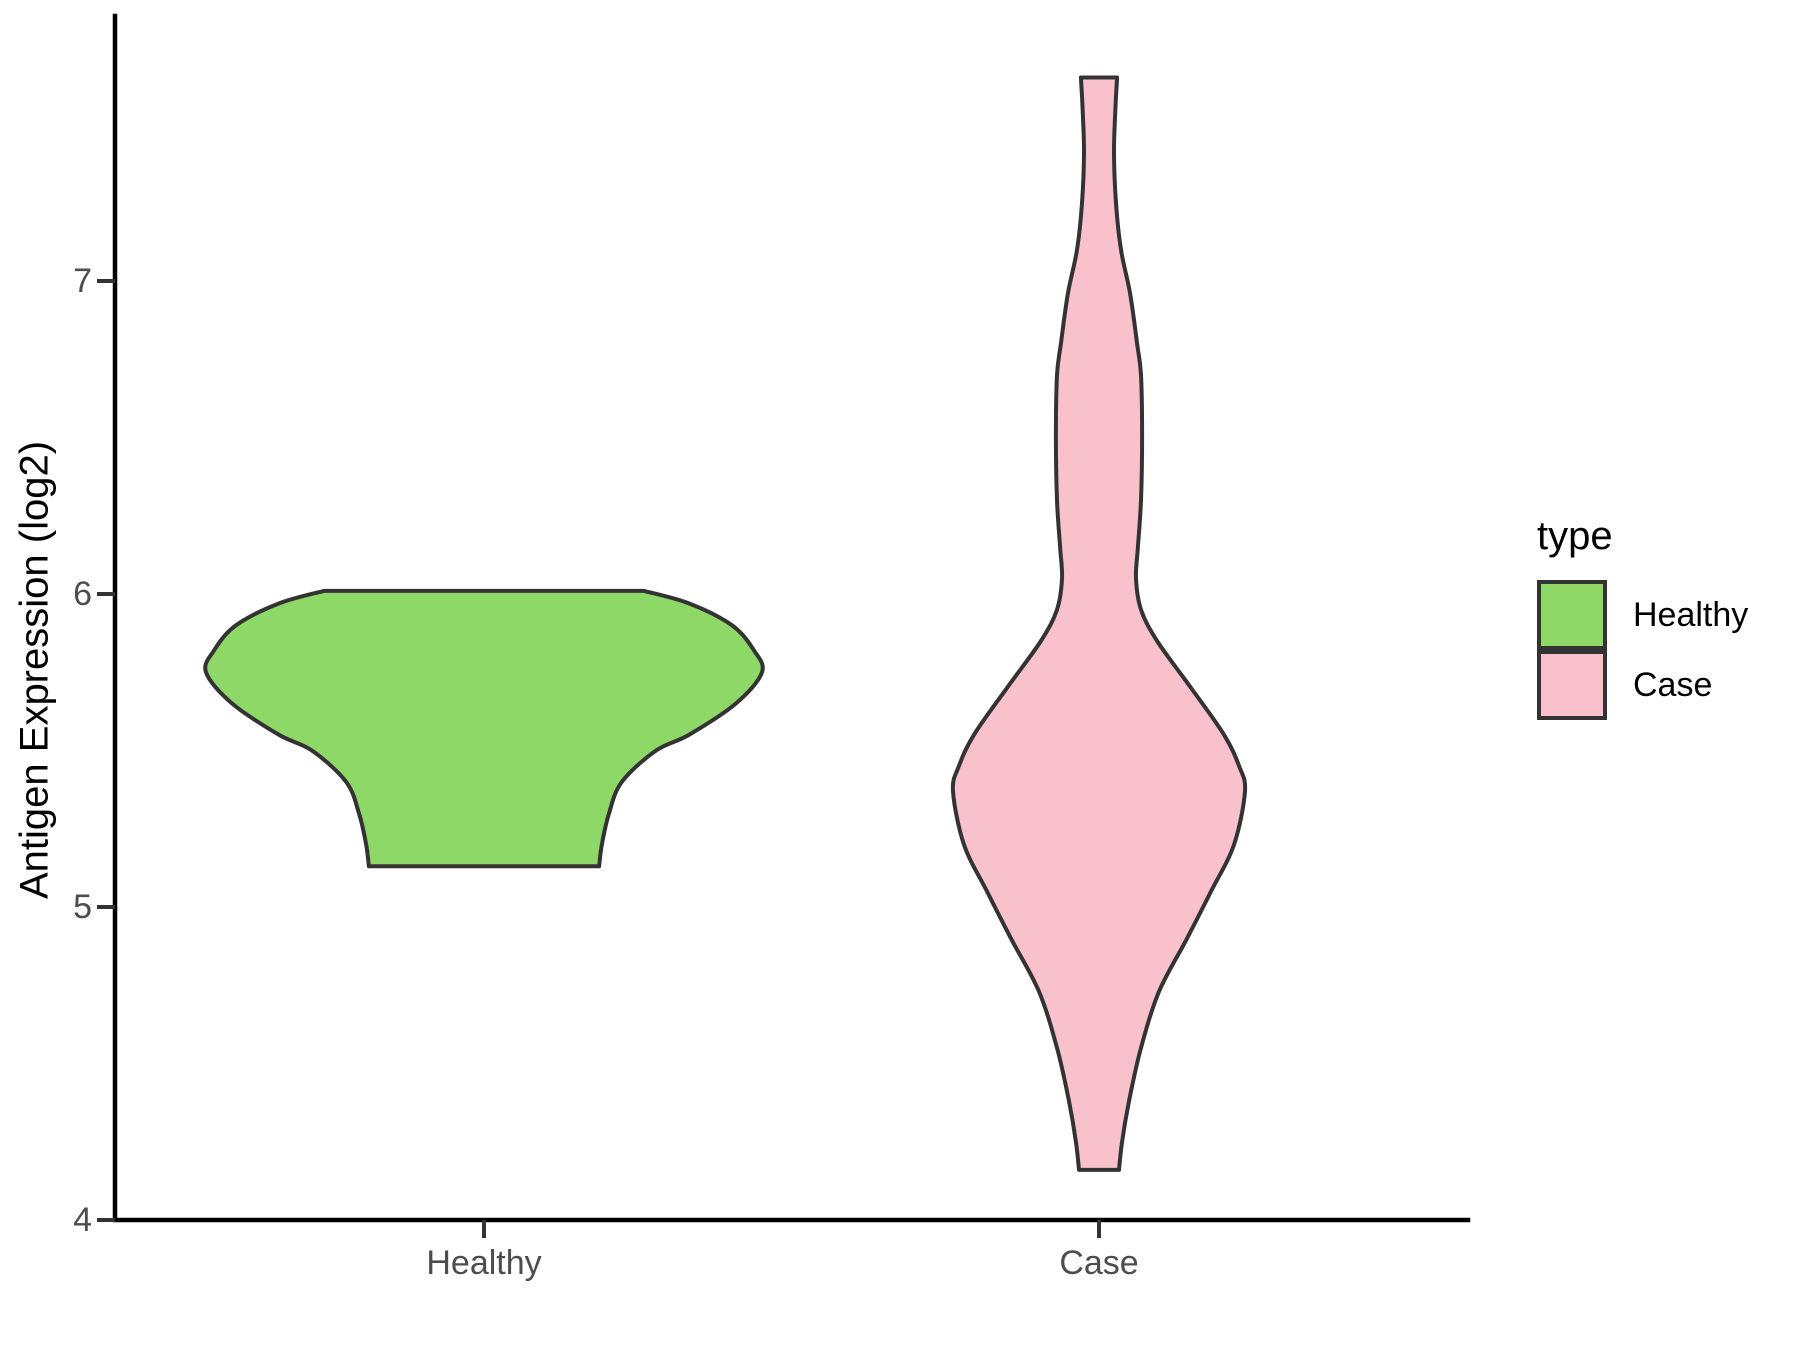 This screenshot has width=1800, height=1350. I want to click on y-tick-label: 5, so click(82, 907).